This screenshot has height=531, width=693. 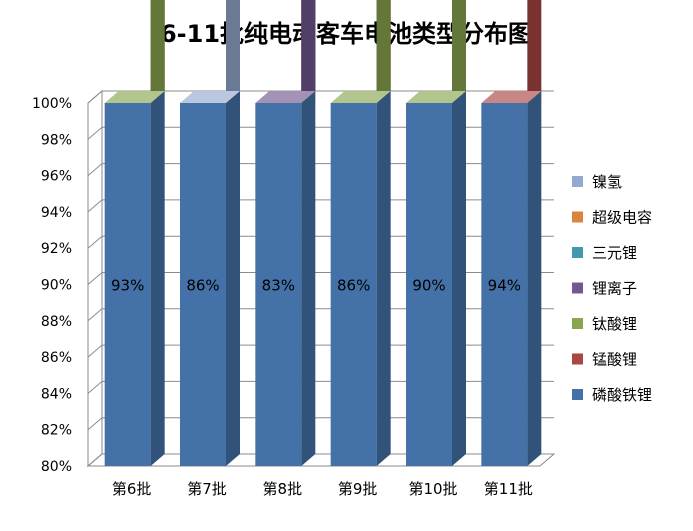 I want to click on data-label: 90%, so click(x=428, y=286).